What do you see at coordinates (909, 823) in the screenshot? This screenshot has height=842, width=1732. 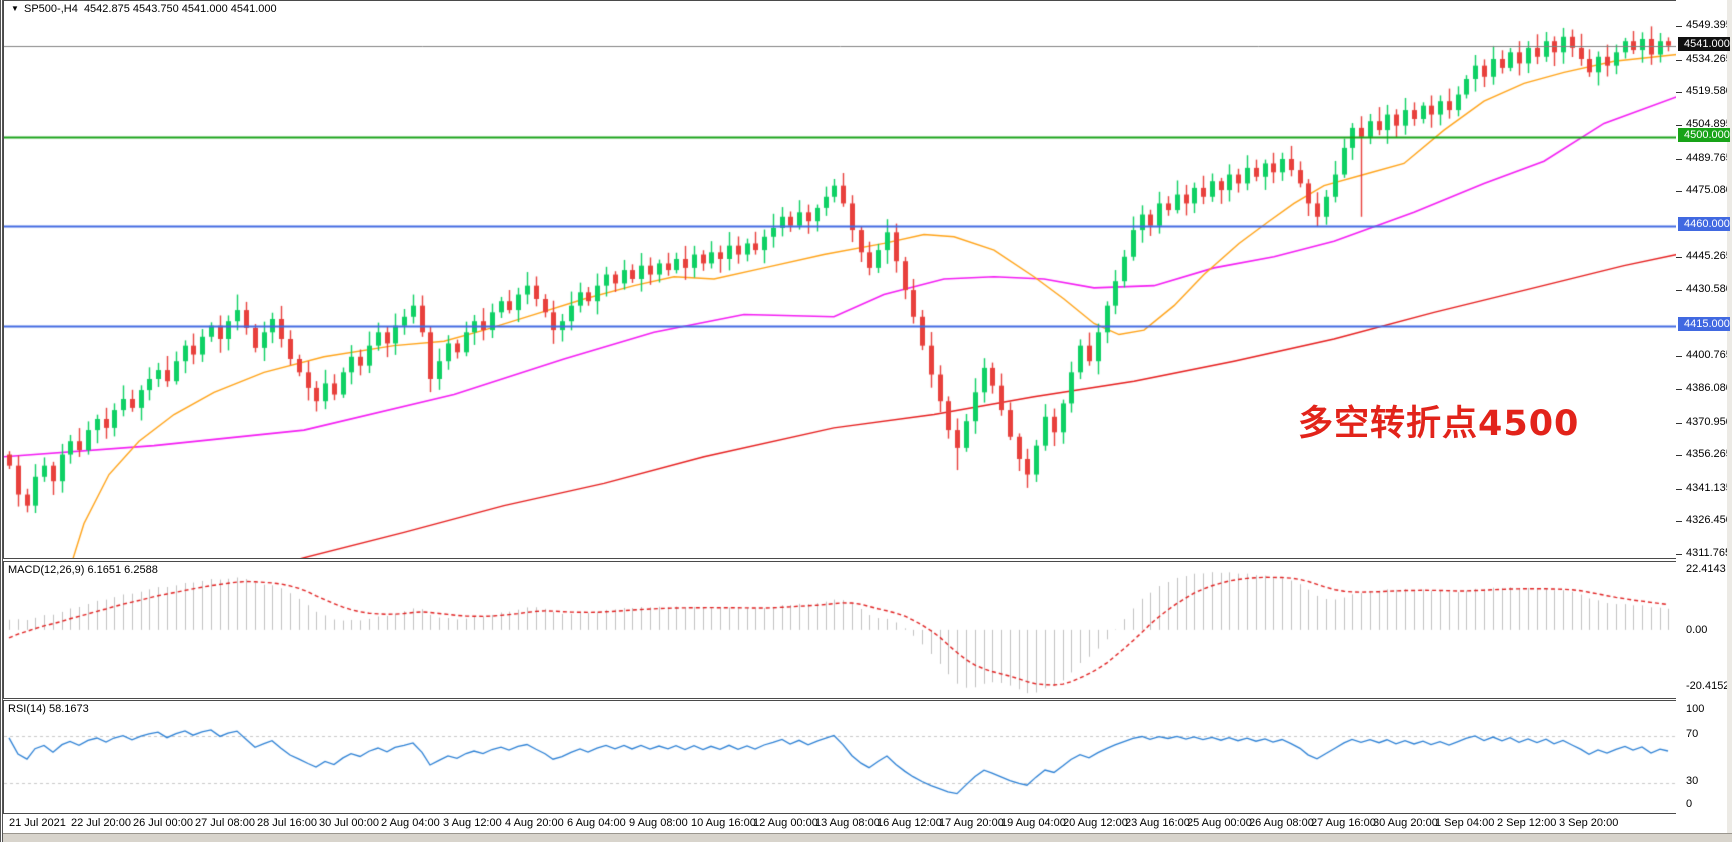 I see `date-tick-label: 16 Aug 12:00` at bounding box center [909, 823].